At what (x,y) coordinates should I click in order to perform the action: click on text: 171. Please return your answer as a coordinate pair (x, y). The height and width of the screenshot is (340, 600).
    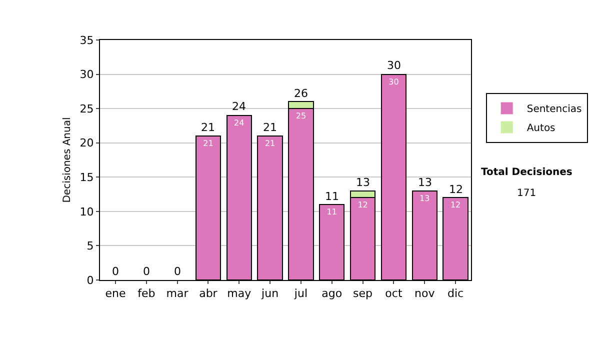
    Looking at the image, I should click on (526, 193).